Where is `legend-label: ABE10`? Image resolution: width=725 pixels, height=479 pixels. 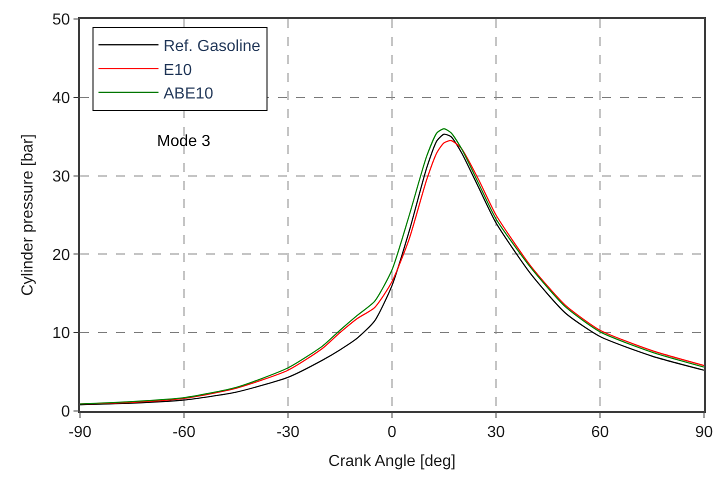 legend-label: ABE10 is located at coordinates (188, 94).